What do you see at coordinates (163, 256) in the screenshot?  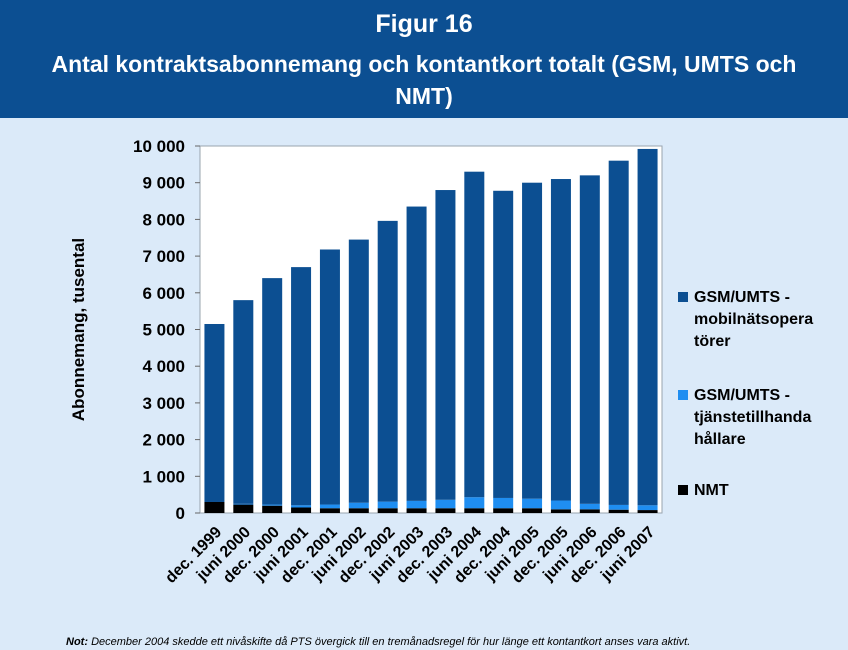 I see `y-tick-label: 7 000` at bounding box center [163, 256].